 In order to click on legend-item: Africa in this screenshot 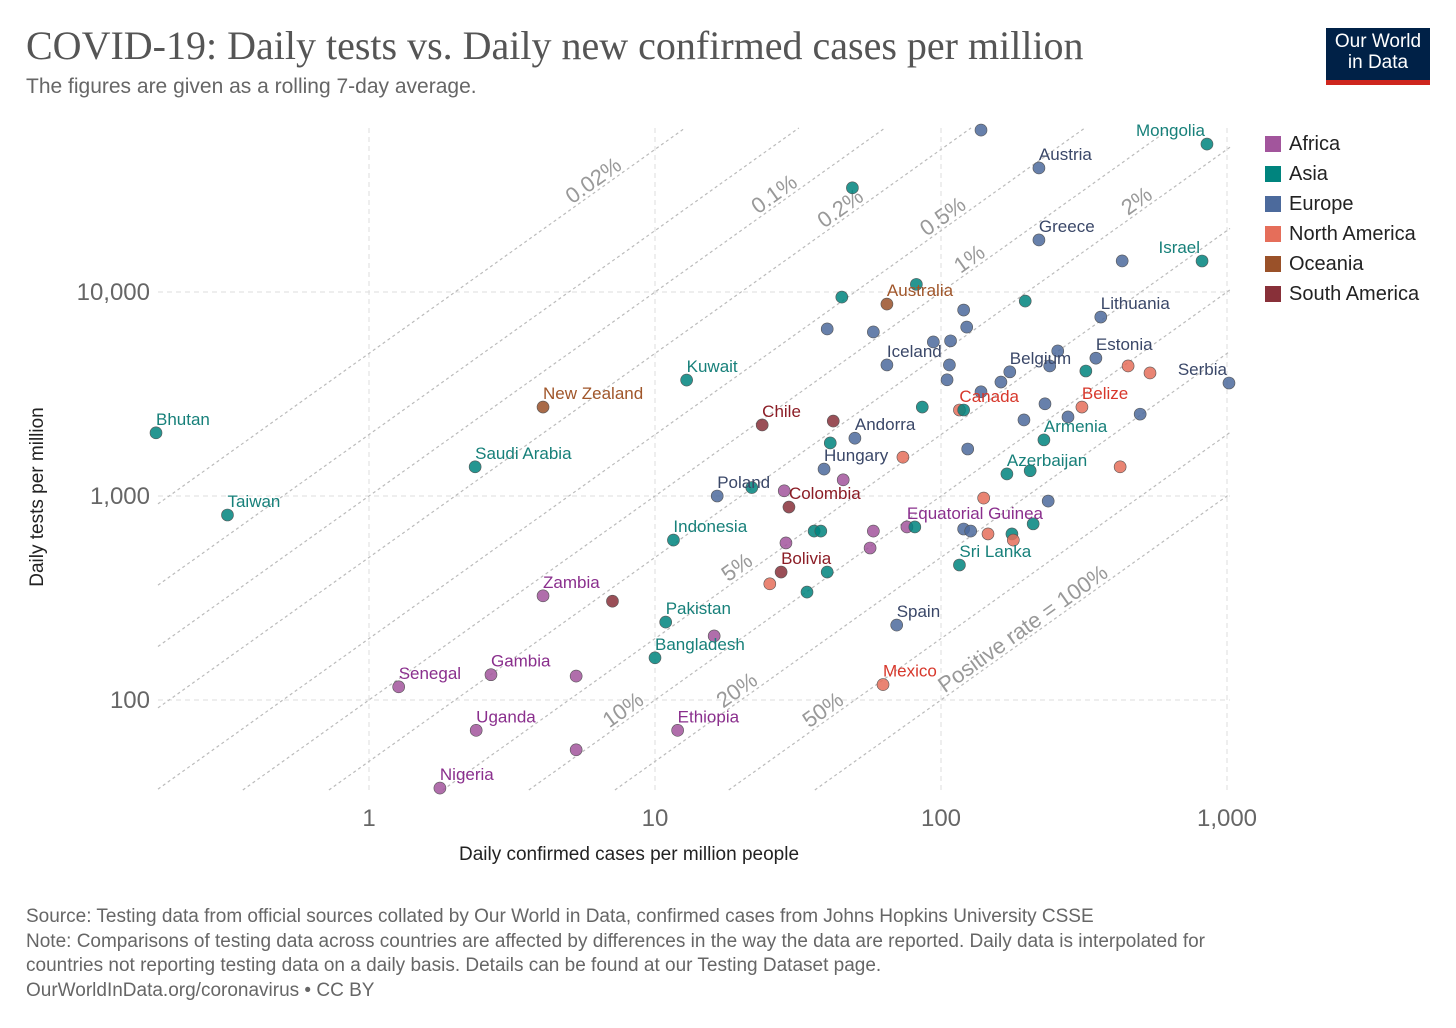, I will do `click(1342, 144)`.